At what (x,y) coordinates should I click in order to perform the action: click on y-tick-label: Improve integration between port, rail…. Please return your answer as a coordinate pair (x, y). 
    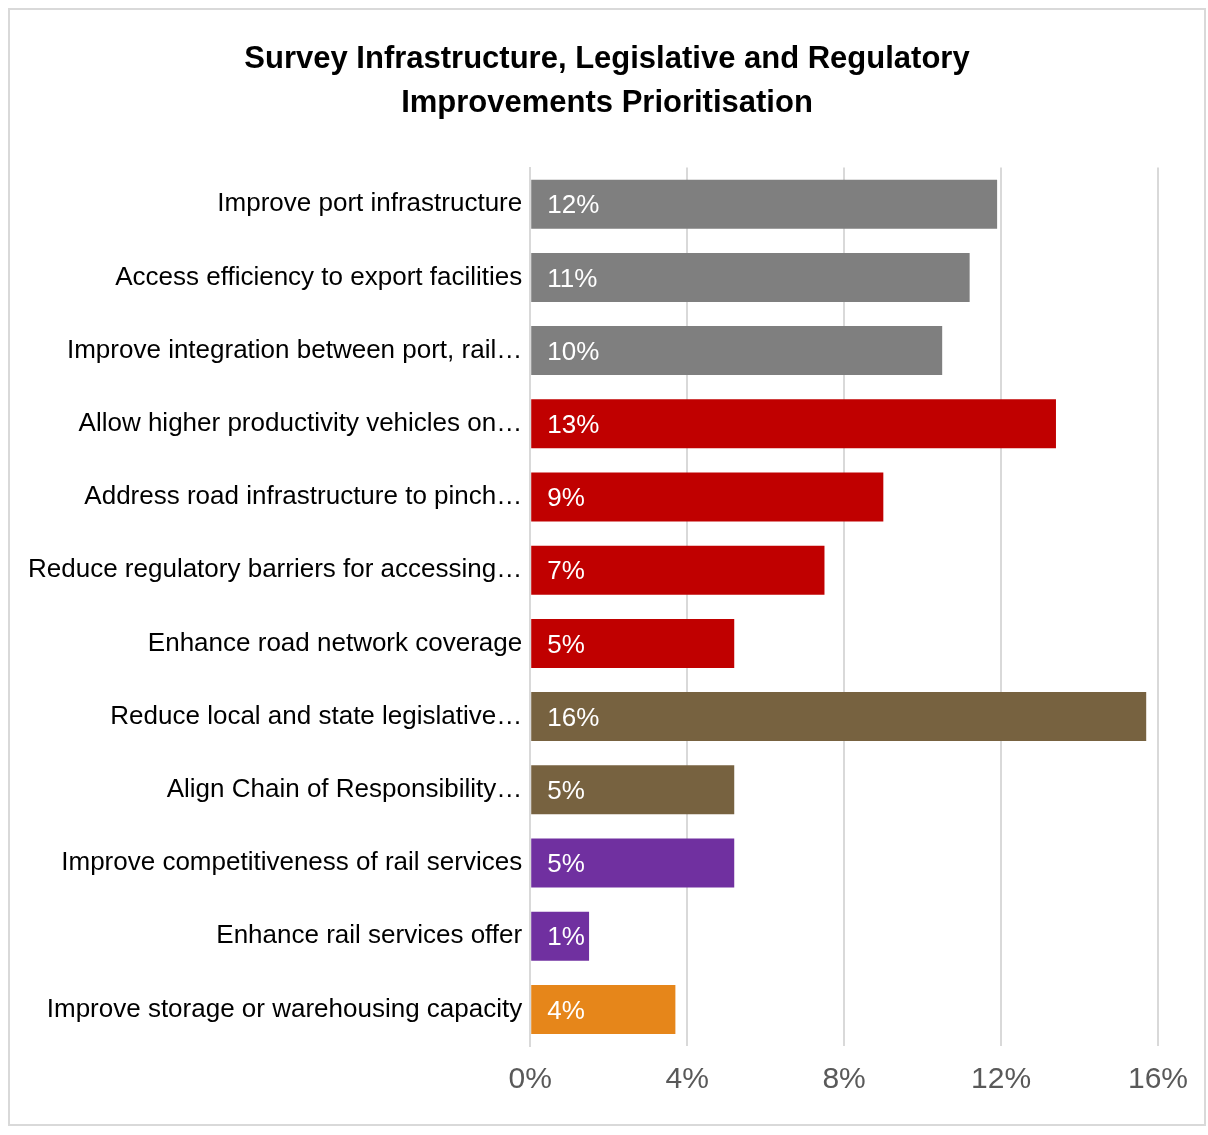
    Looking at the image, I should click on (294, 348).